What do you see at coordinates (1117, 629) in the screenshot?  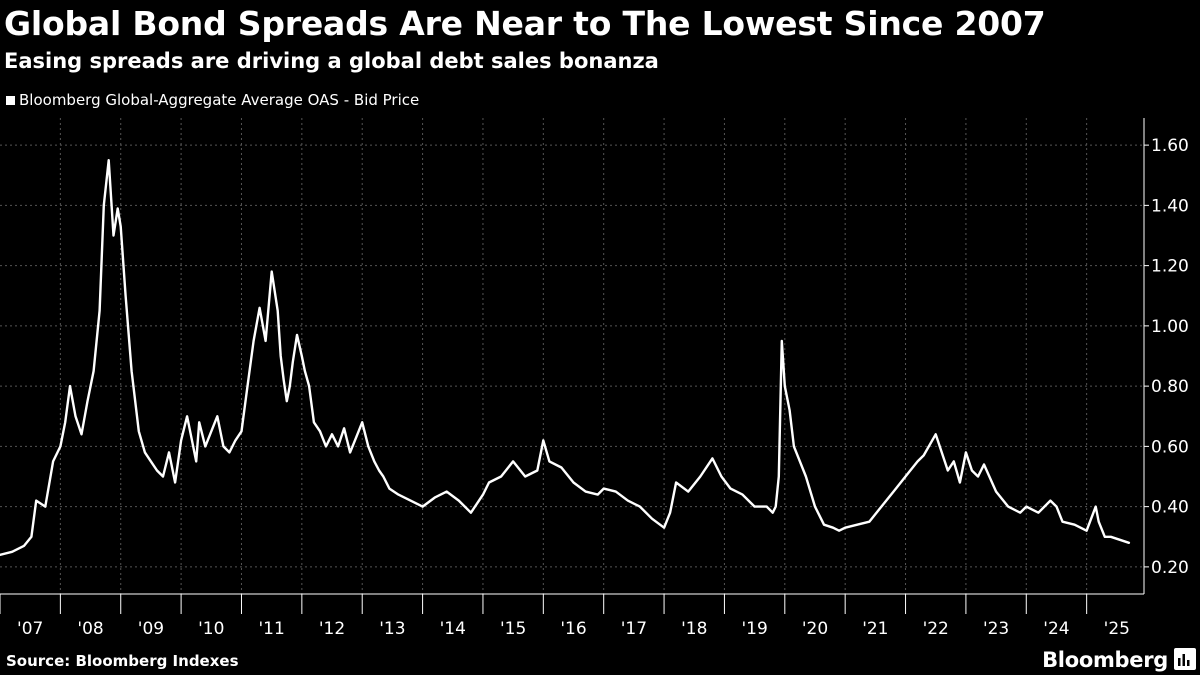 I see `x-tick-label: '25` at bounding box center [1117, 629].